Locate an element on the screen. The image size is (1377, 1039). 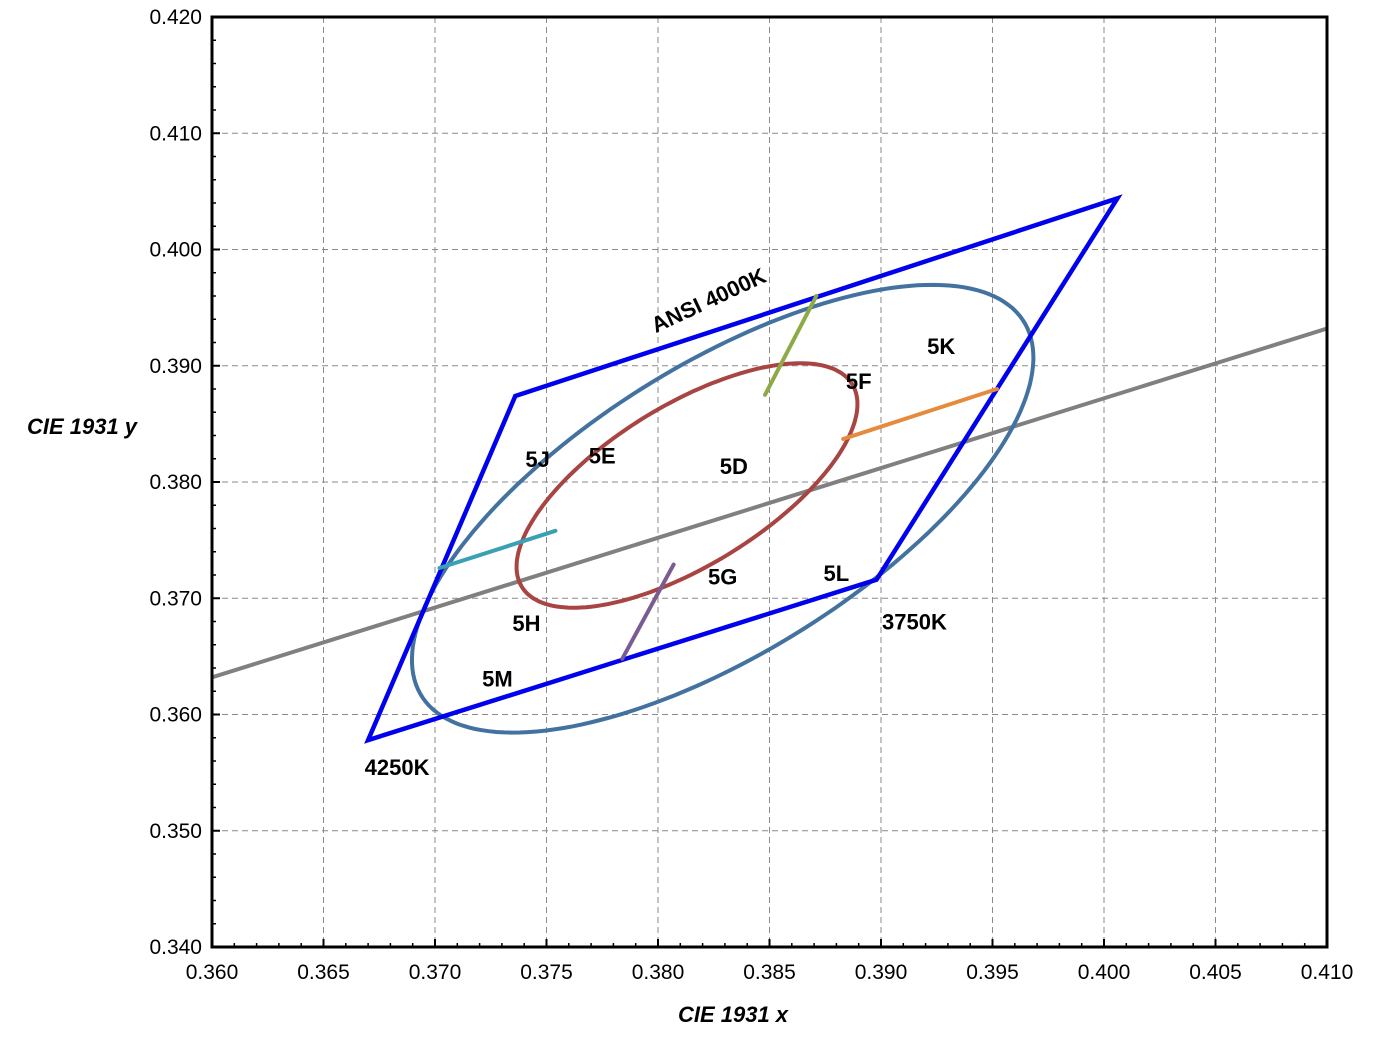
x-tick-label: 0.395 is located at coordinates (992, 972).